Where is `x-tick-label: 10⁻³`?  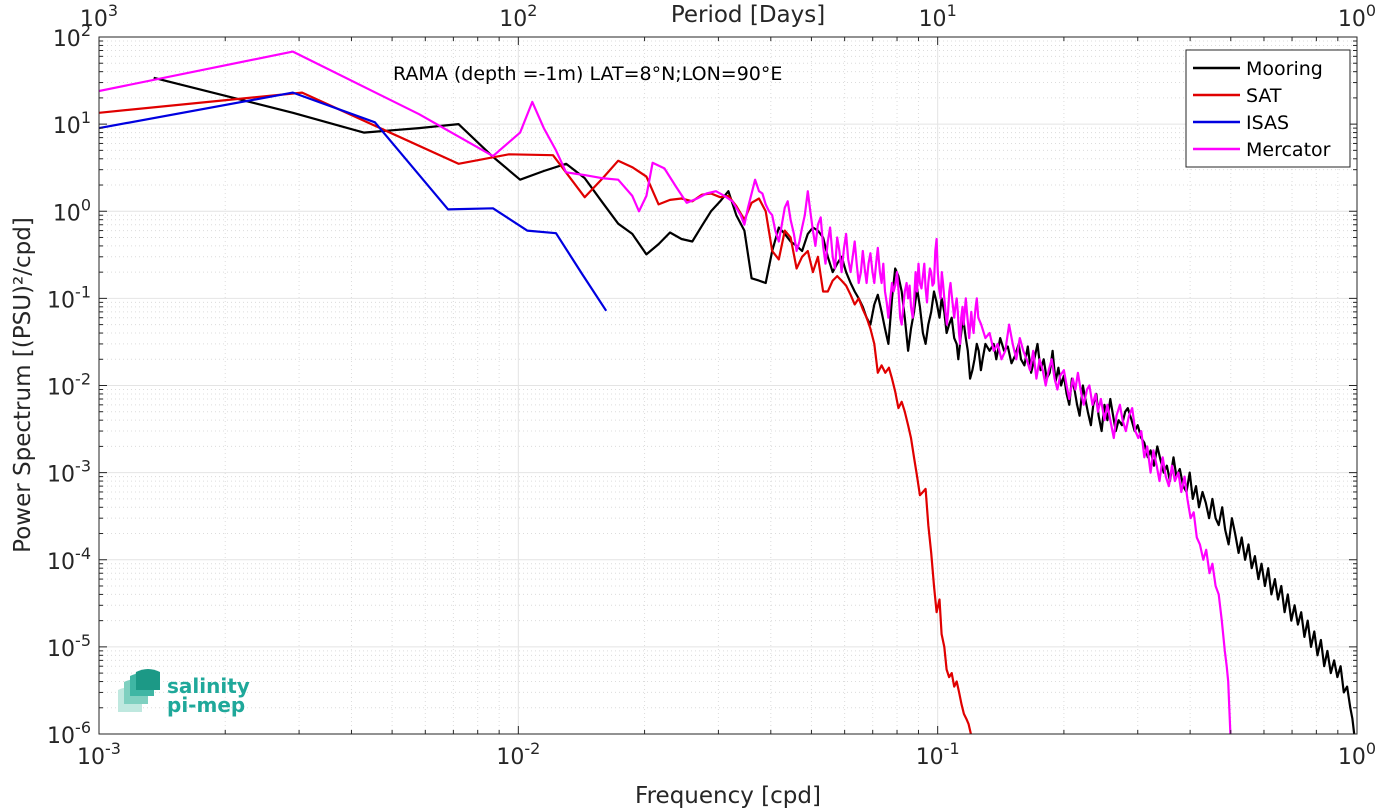 x-tick-label: 10⁻³ is located at coordinates (99, 754).